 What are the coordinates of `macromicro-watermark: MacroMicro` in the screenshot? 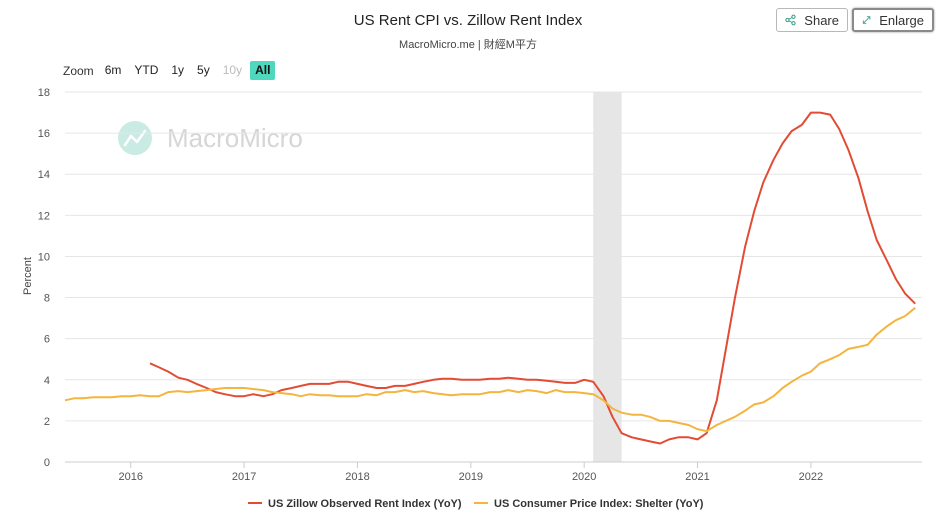 It's located at (210, 138).